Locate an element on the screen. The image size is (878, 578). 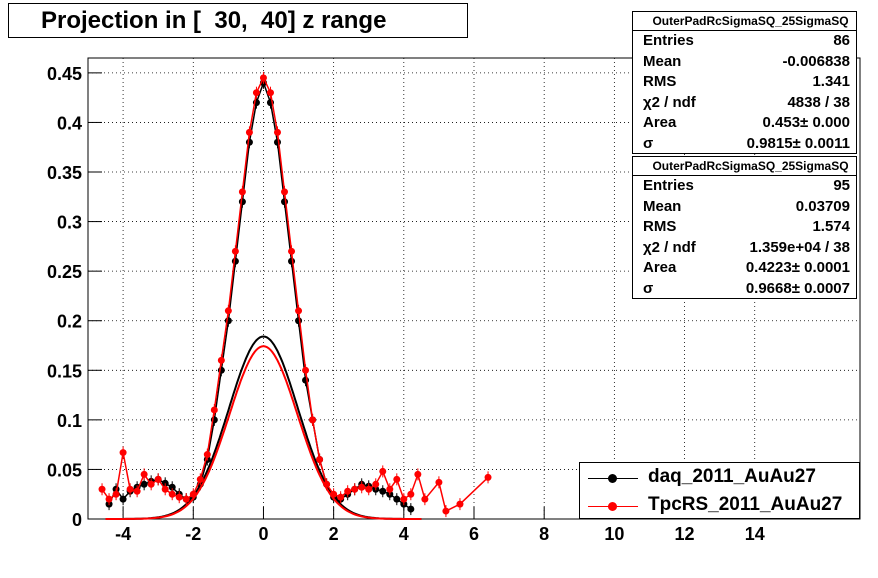
stats-row: RMS 1.341 is located at coordinates (744, 82).